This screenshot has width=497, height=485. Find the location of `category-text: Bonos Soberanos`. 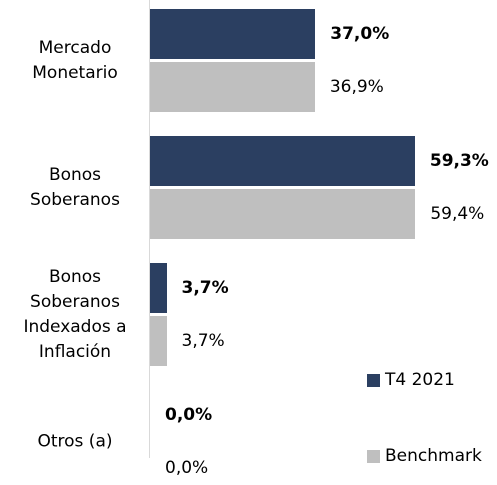

category-text: Bonos Soberanos is located at coordinates (75, 187).